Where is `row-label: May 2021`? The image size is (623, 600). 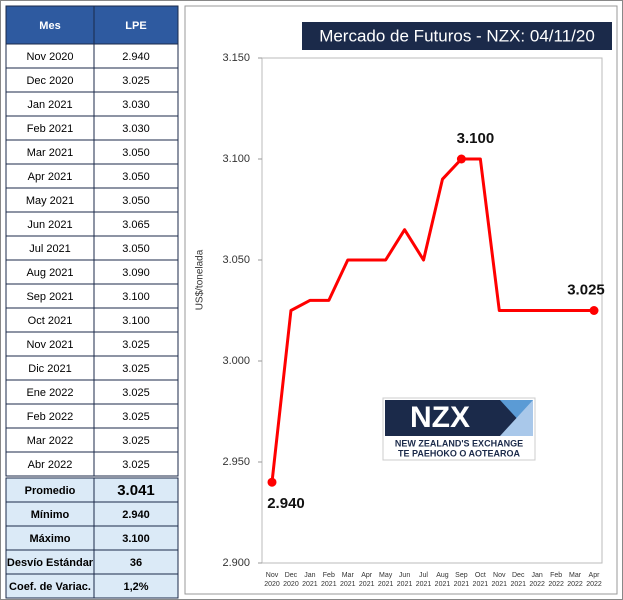 row-label: May 2021 is located at coordinates (50, 201).